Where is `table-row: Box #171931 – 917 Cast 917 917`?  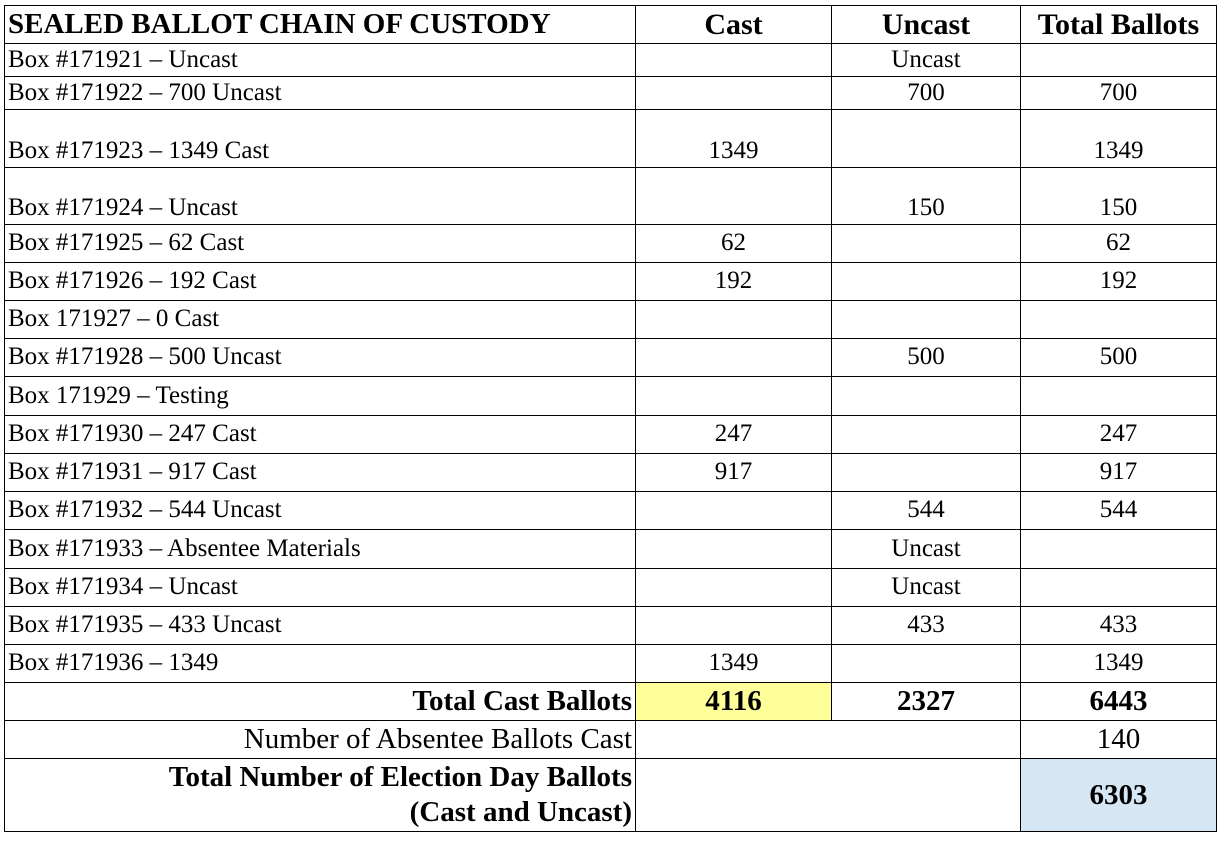 table-row: Box #171931 – 917 Cast 917 917 is located at coordinates (610, 472).